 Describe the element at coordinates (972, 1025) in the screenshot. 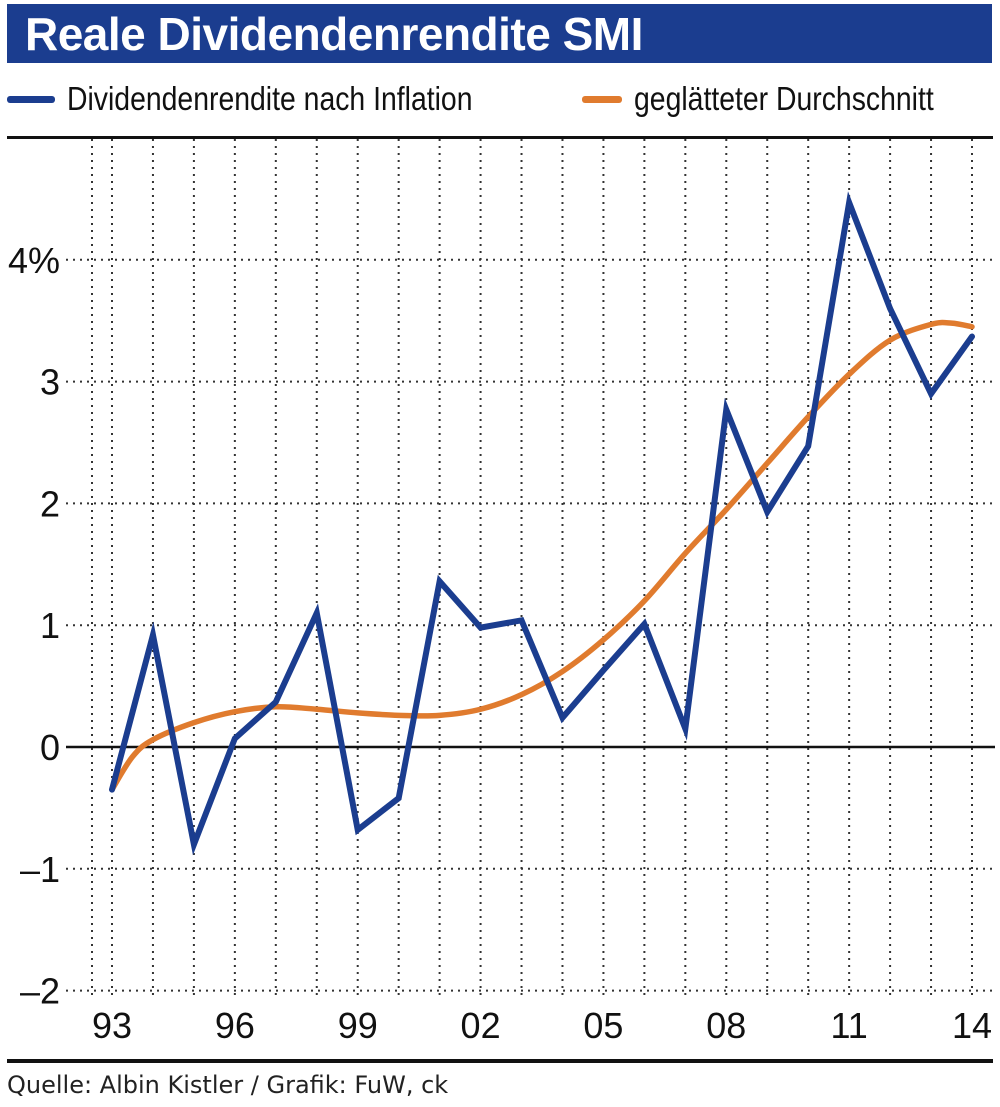

I see `x-tick-label: 14` at that location.